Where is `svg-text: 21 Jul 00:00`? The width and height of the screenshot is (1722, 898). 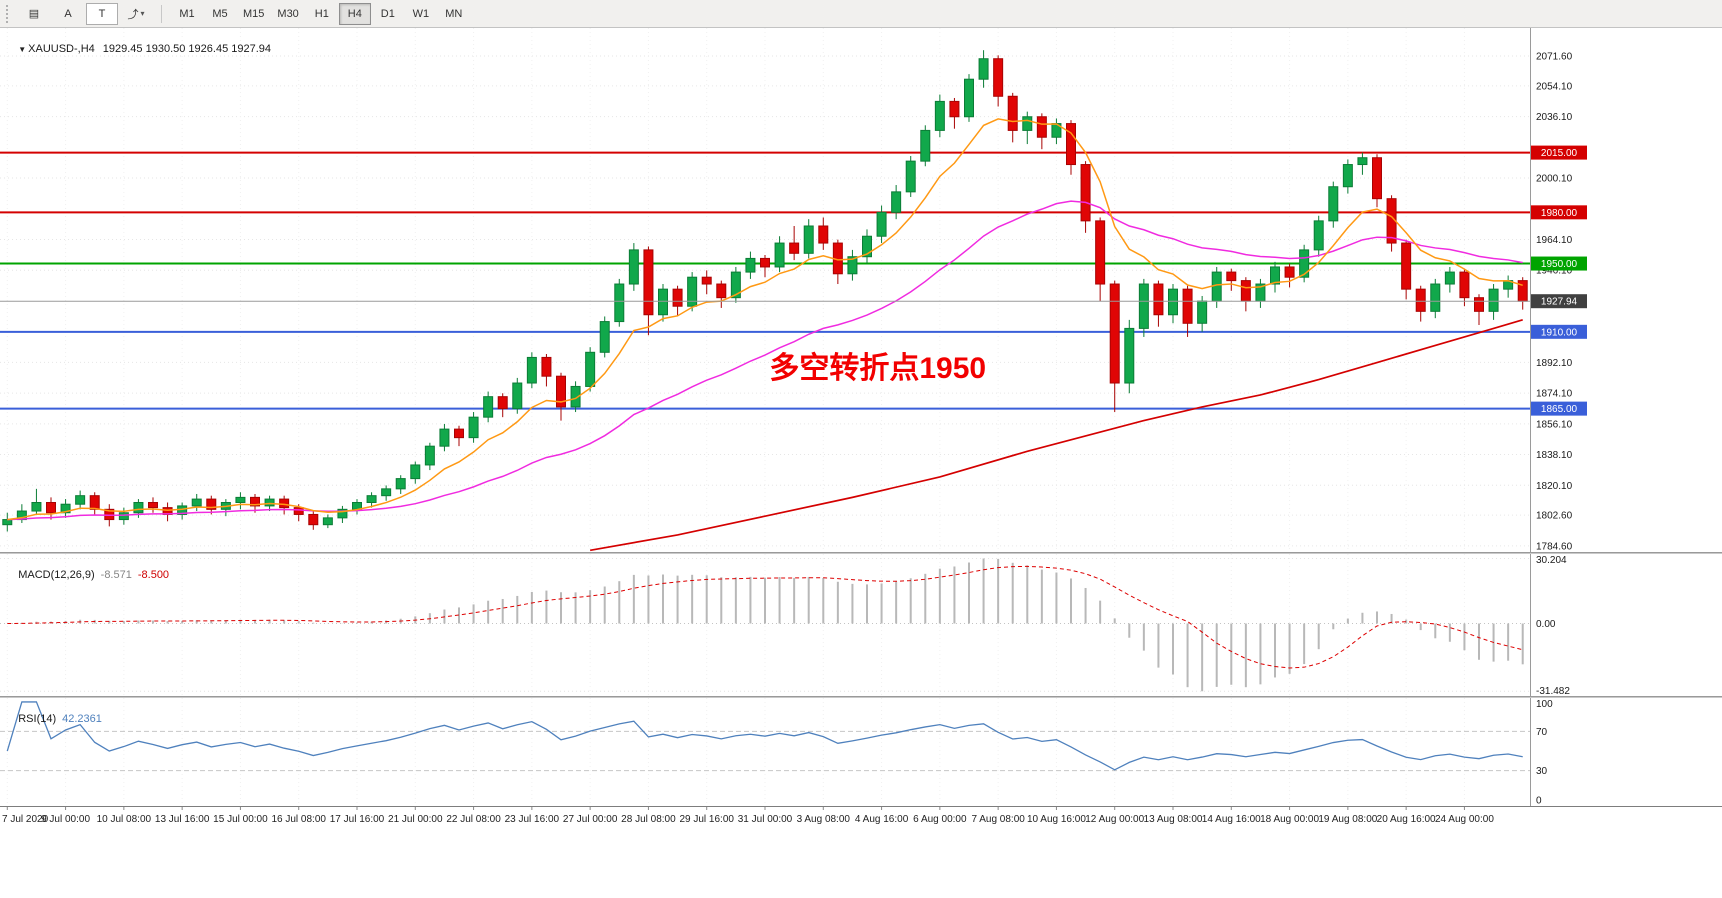
svg-text: 21 Jul 00:00 is located at coordinates (415, 819).